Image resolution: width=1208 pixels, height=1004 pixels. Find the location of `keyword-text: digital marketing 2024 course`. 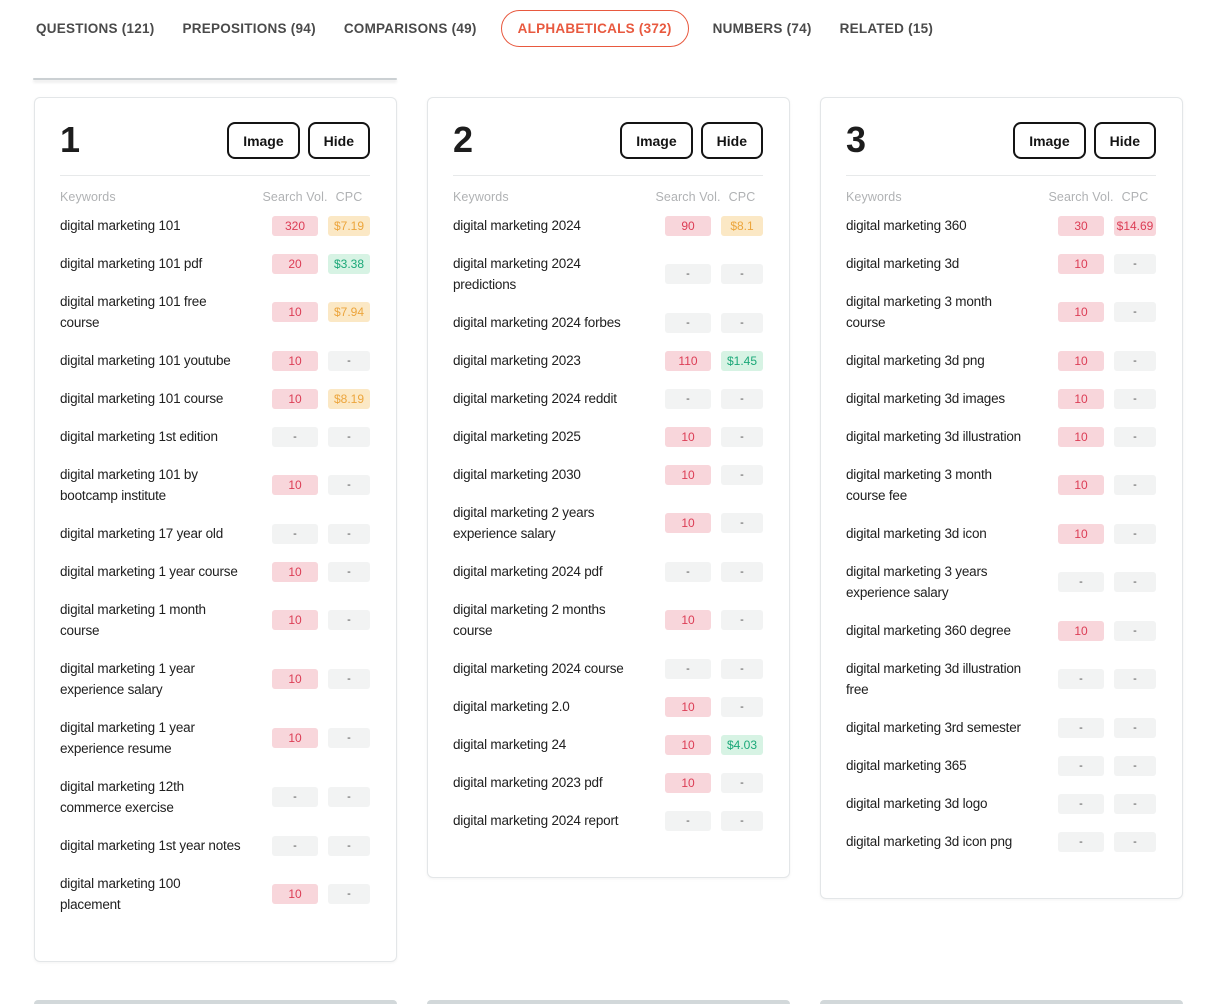

keyword-text: digital marketing 2024 course is located at coordinates (538, 668).